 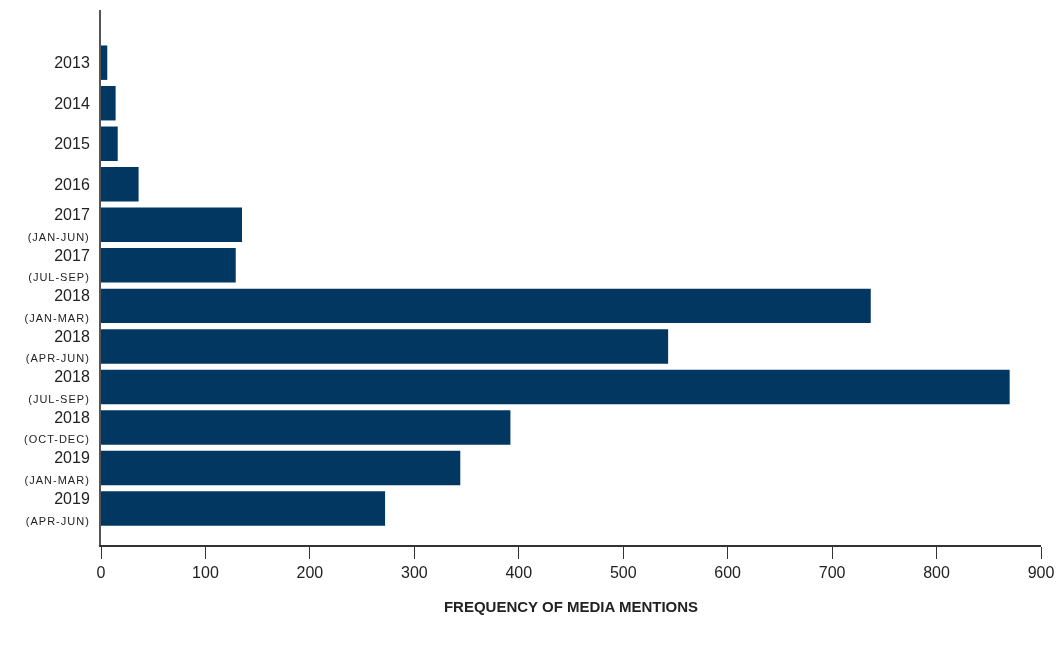 I want to click on y-tick-label: 2016, so click(x=72, y=184).